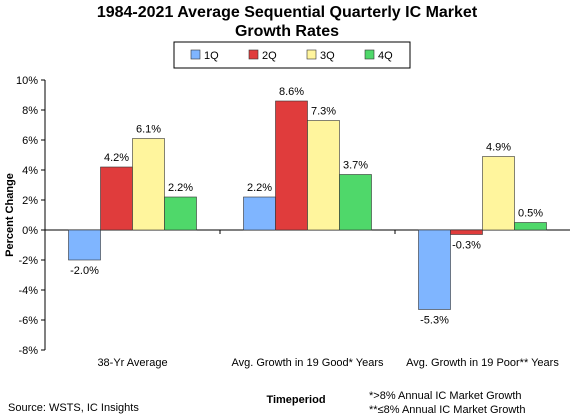 The width and height of the screenshot is (575, 416). What do you see at coordinates (28, 291) in the screenshot?
I see `y-tick-label: -4%` at bounding box center [28, 291].